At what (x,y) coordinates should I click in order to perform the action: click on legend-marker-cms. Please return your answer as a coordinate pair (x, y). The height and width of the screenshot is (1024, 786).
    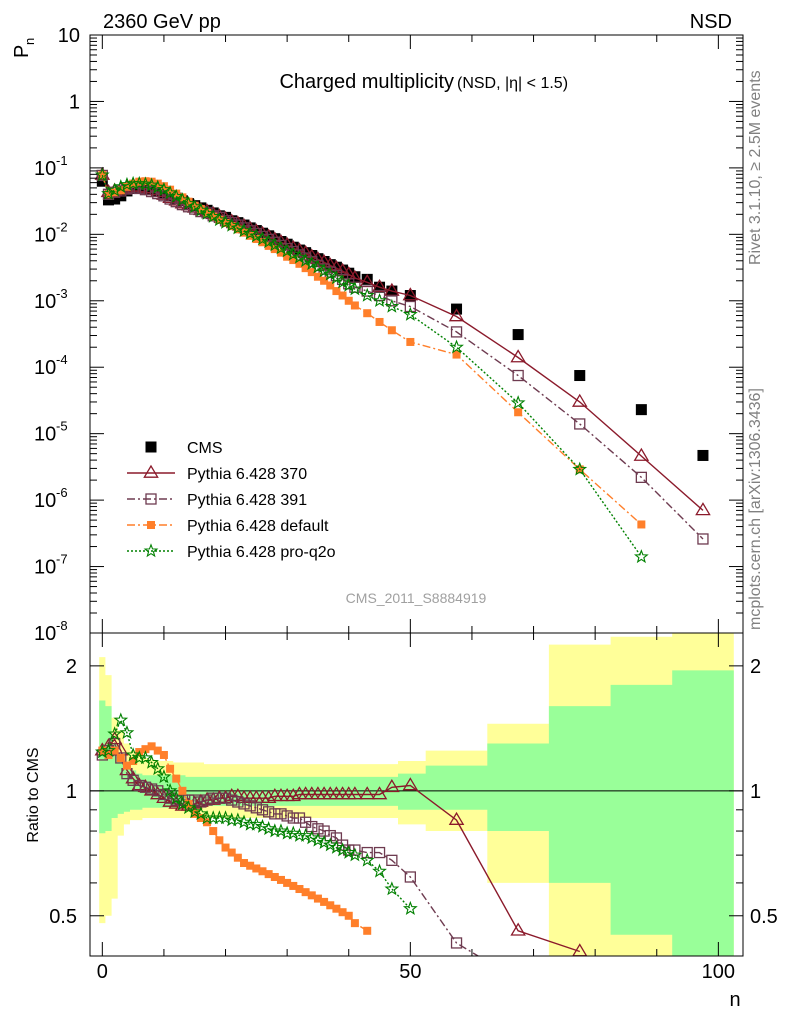
    Looking at the image, I should click on (151, 447).